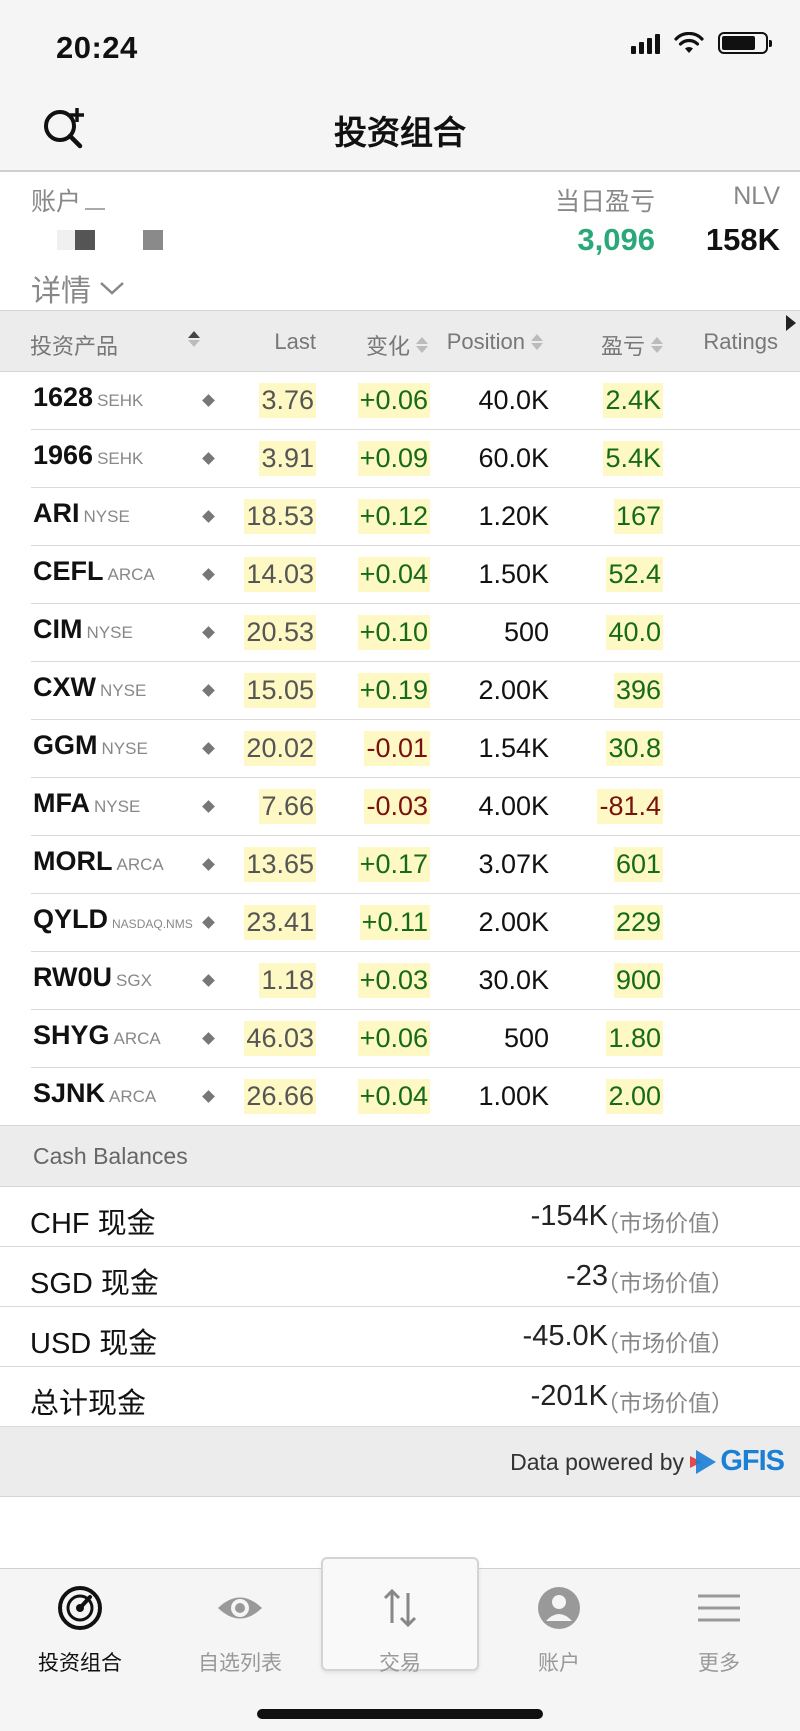 This screenshot has height=1731, width=800. What do you see at coordinates (397, 806) in the screenshot?
I see `price-change: -0.03` at bounding box center [397, 806].